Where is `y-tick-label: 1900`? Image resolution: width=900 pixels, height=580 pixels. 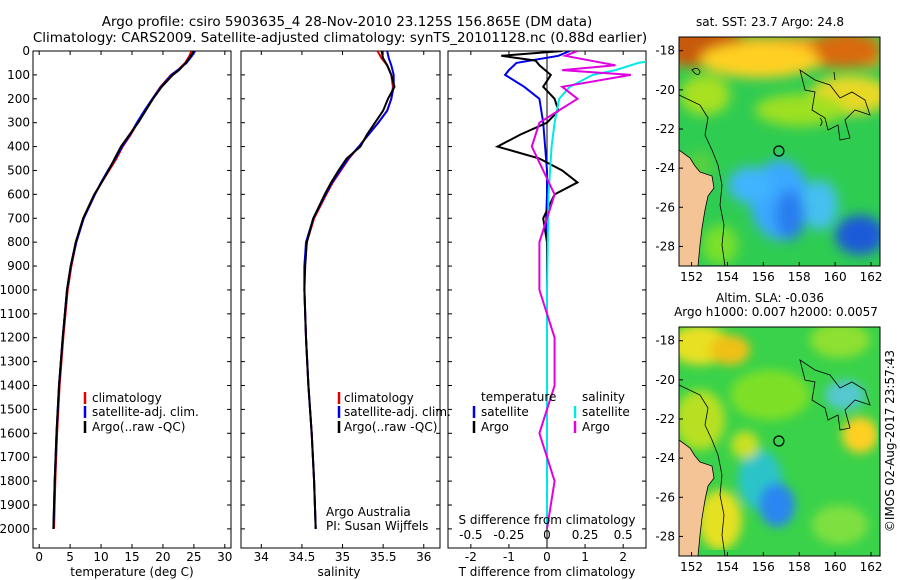
y-tick-label: 1900 is located at coordinates (15, 505).